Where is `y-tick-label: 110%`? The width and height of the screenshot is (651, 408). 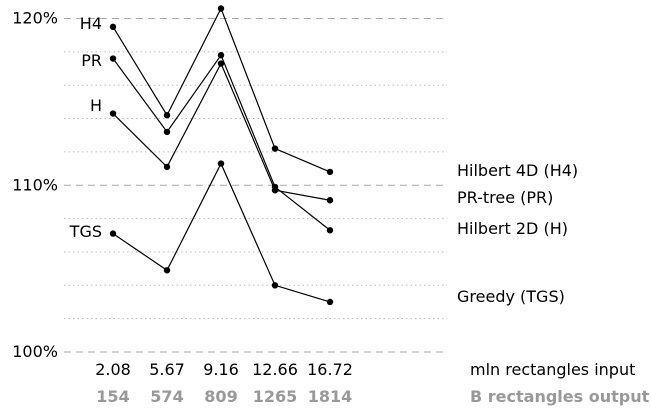 y-tick-label: 110% is located at coordinates (35, 184).